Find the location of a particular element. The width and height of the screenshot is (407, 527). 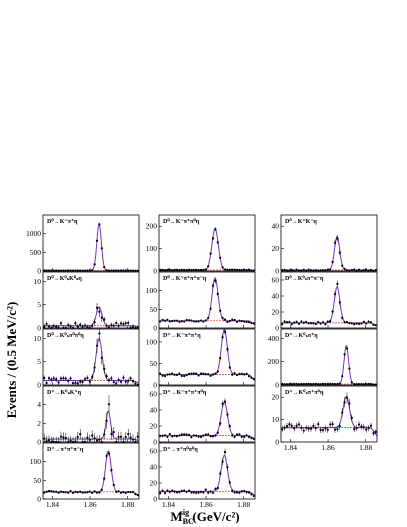

x-tick-label: 1.86 is located at coordinates (327, 447).